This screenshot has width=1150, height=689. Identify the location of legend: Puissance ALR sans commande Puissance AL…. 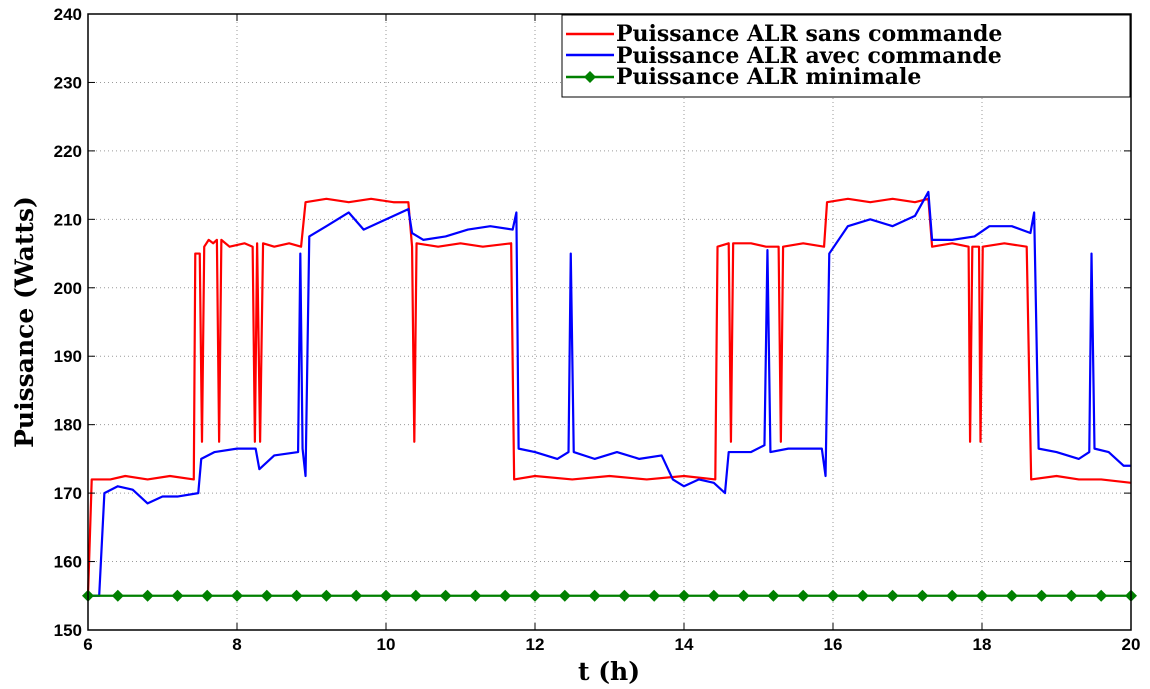
(846, 56).